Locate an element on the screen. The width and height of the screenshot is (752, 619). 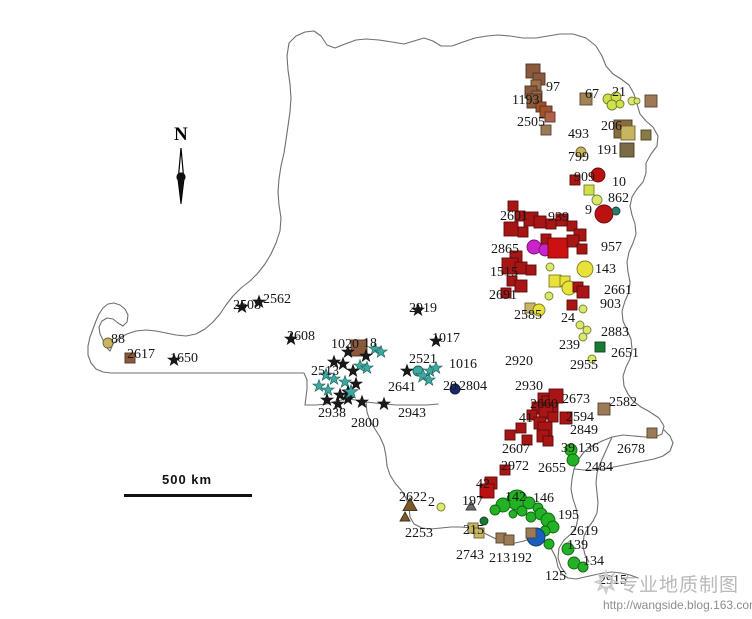
point-label: 142 is located at coordinates (515, 497).